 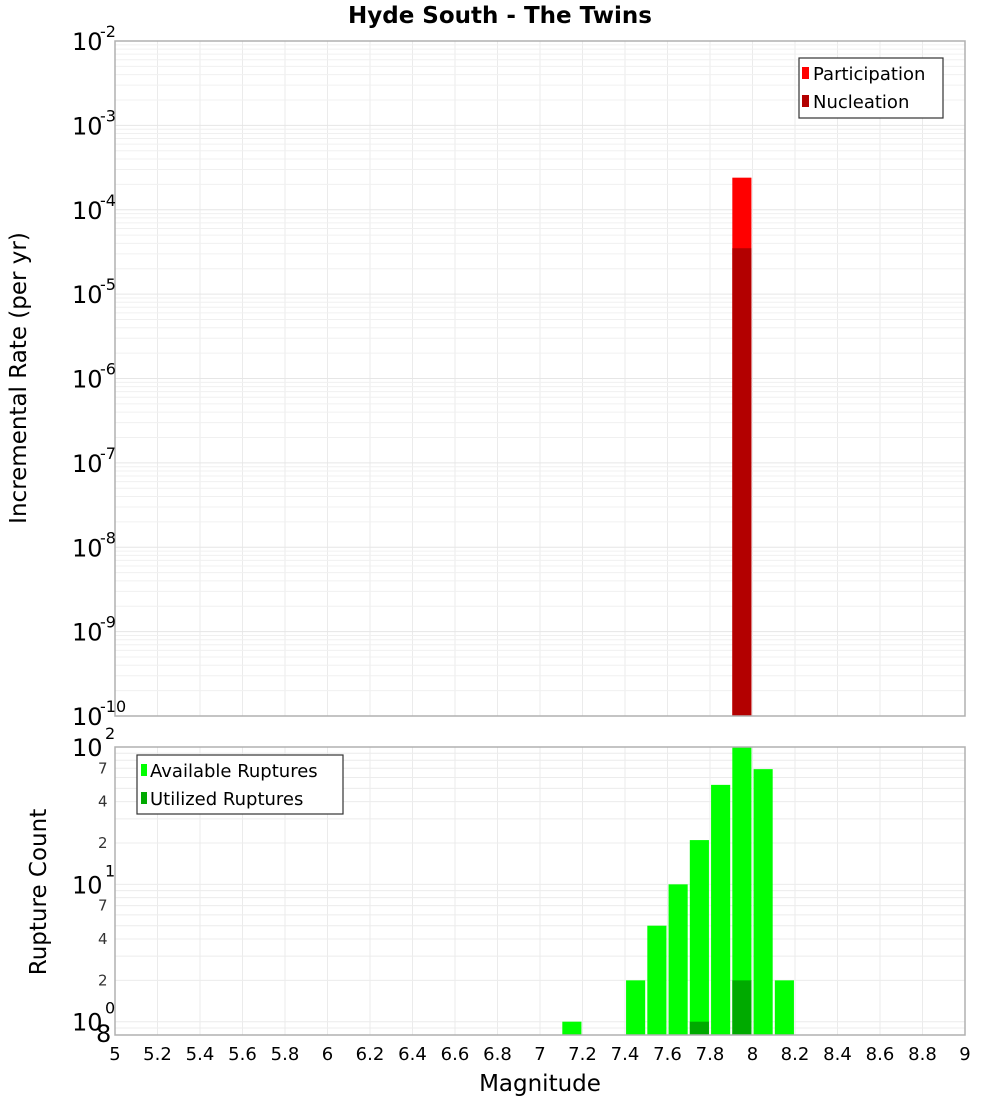 I want to click on x-tick-label: 6.2, so click(x=370, y=1054).